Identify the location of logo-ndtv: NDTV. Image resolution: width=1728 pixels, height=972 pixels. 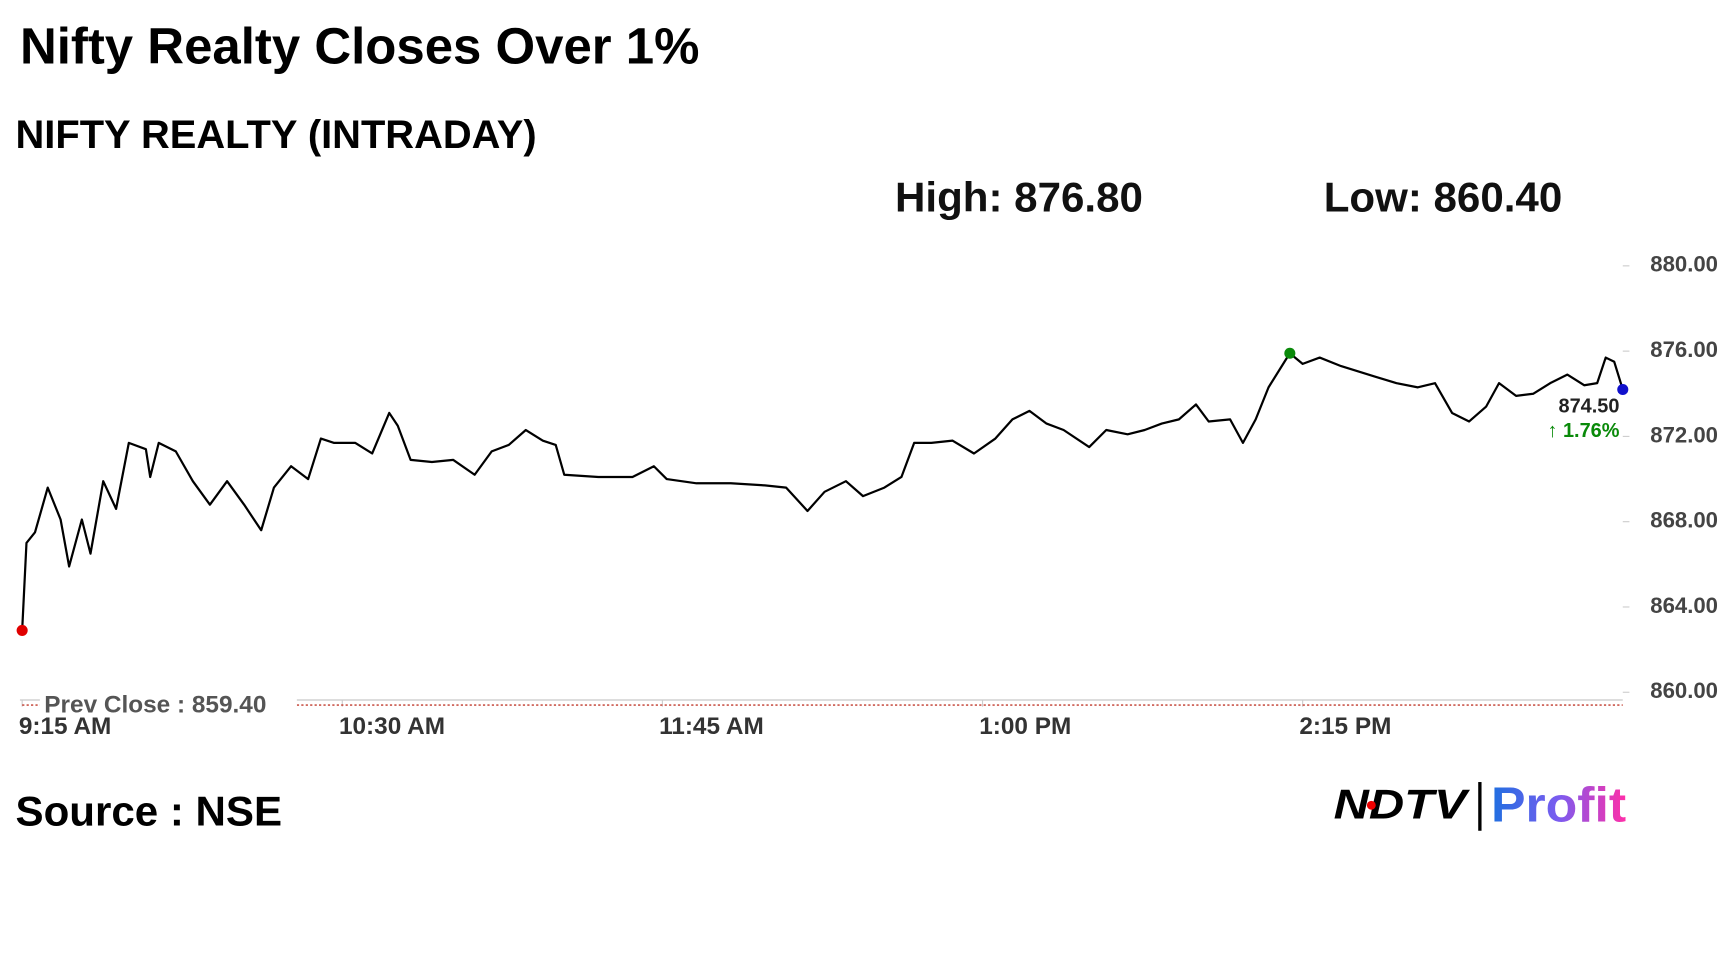
(1402, 804).